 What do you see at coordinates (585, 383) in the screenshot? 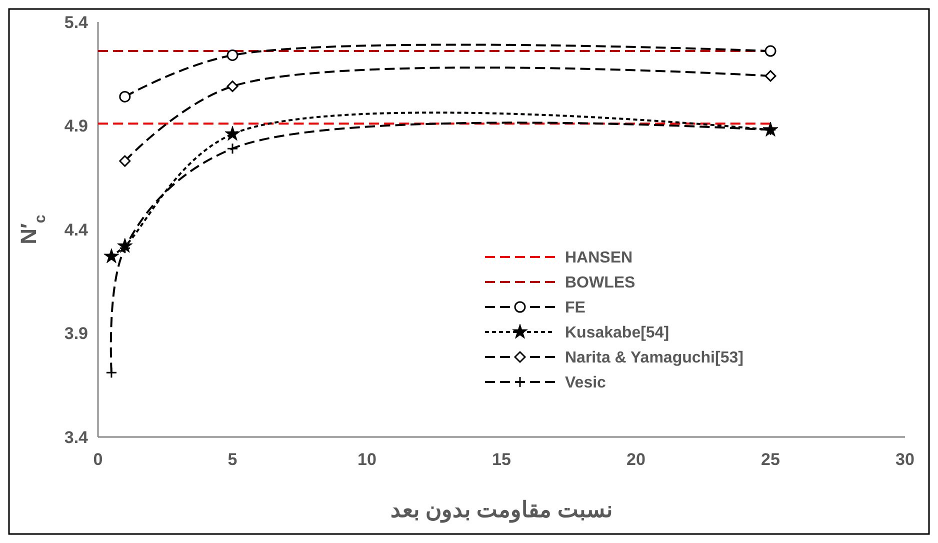
I see `legend-label: Vesic` at bounding box center [585, 383].